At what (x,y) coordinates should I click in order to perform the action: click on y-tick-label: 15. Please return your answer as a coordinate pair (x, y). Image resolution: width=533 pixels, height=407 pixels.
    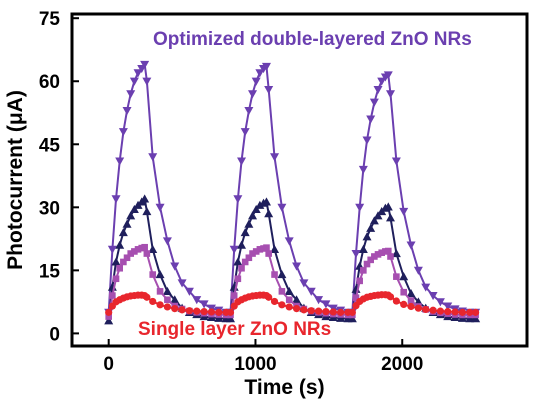
    Looking at the image, I should click on (50, 271).